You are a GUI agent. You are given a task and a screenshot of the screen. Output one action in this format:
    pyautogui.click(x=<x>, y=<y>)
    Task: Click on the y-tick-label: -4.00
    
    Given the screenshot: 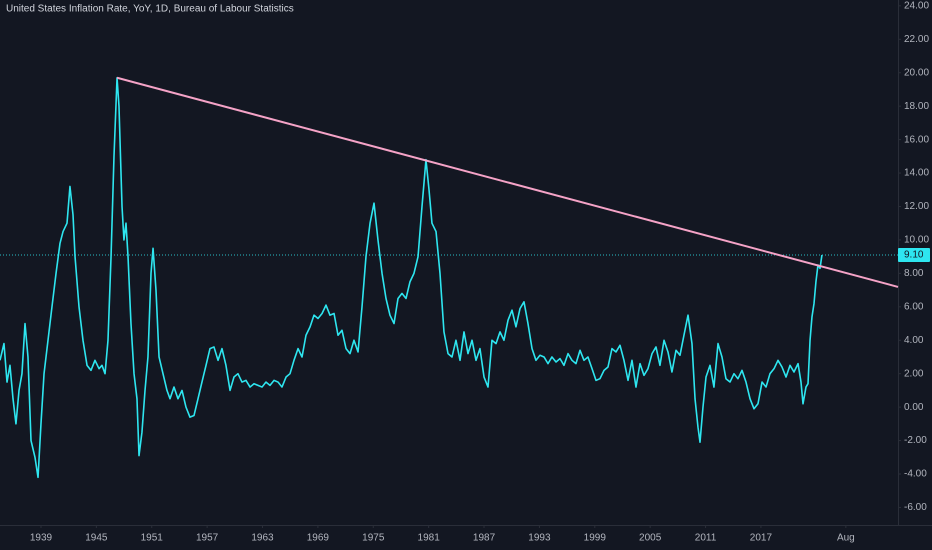 What is the action you would take?
    pyautogui.click(x=915, y=474)
    